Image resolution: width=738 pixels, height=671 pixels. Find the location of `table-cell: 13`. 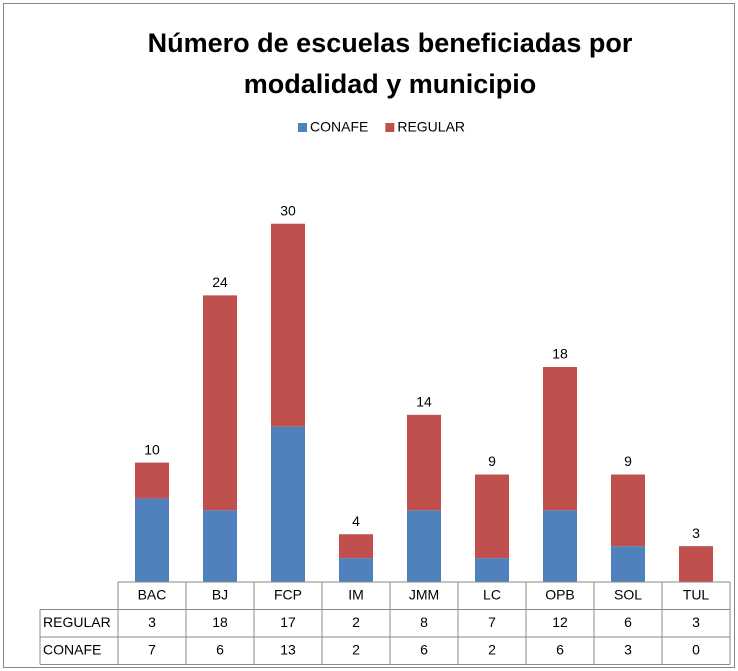

table-cell: 13 is located at coordinates (288, 649).